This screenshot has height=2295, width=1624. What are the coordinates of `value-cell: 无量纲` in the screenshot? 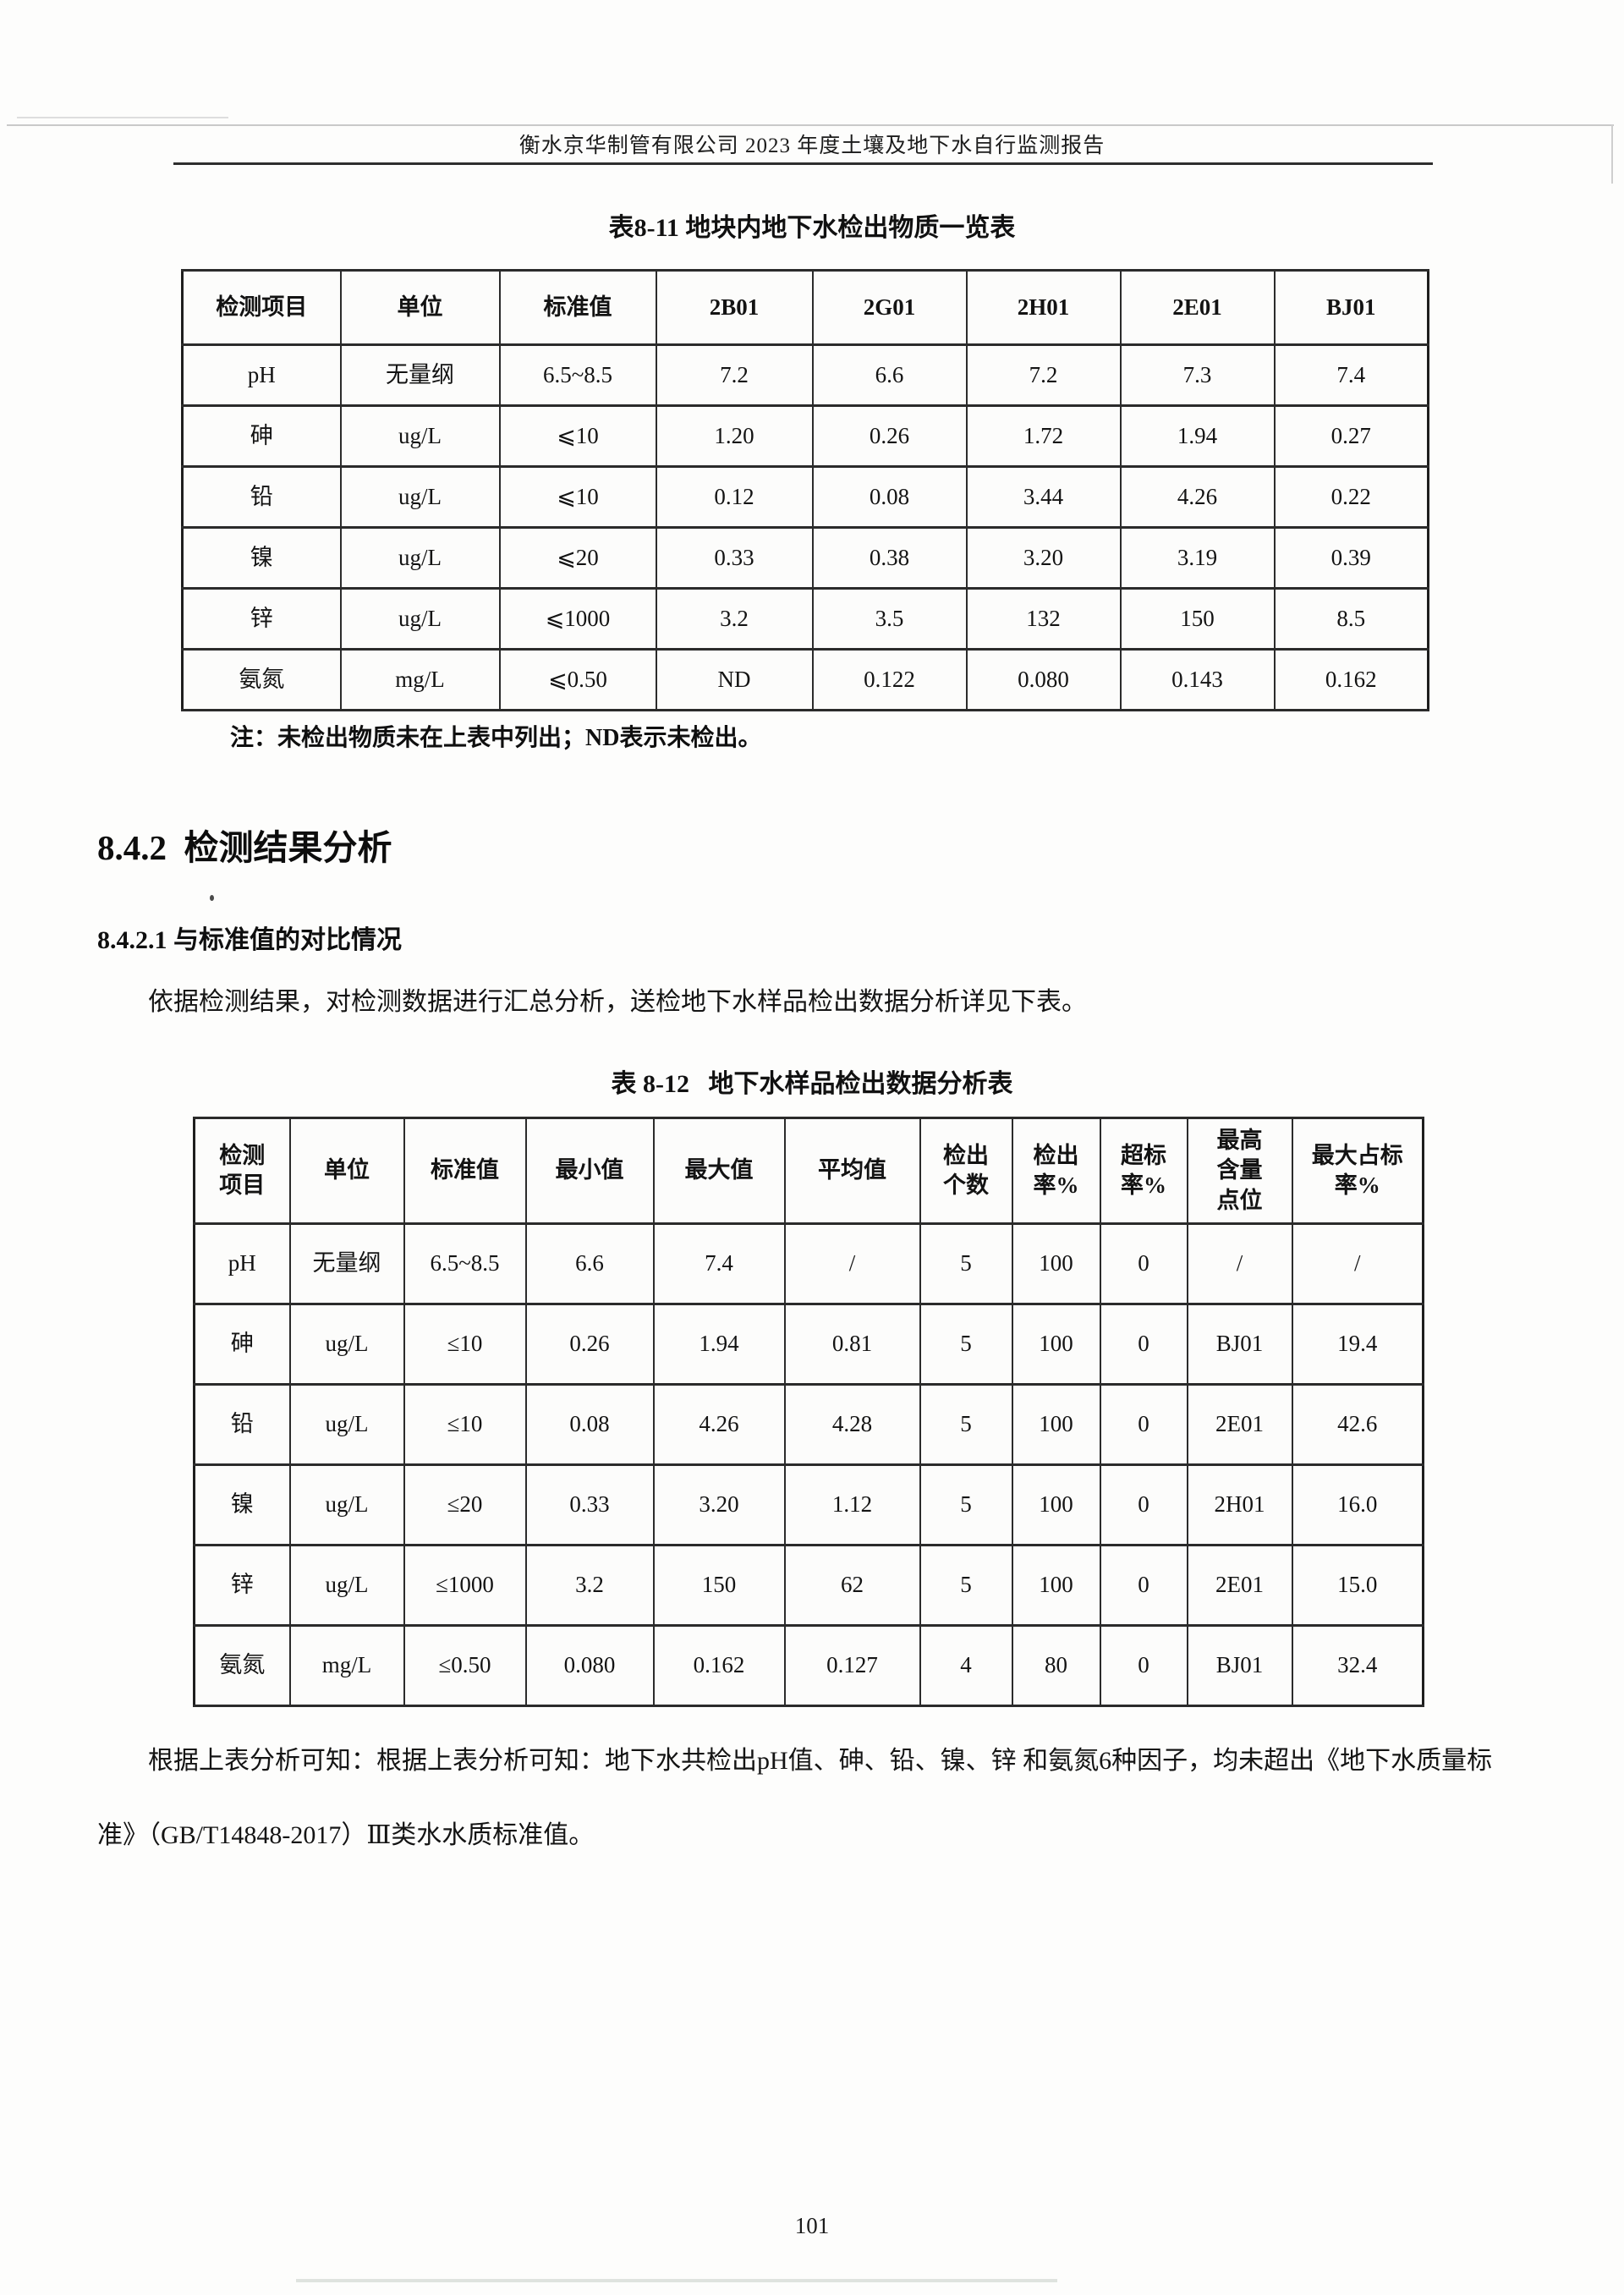 It's located at (420, 375).